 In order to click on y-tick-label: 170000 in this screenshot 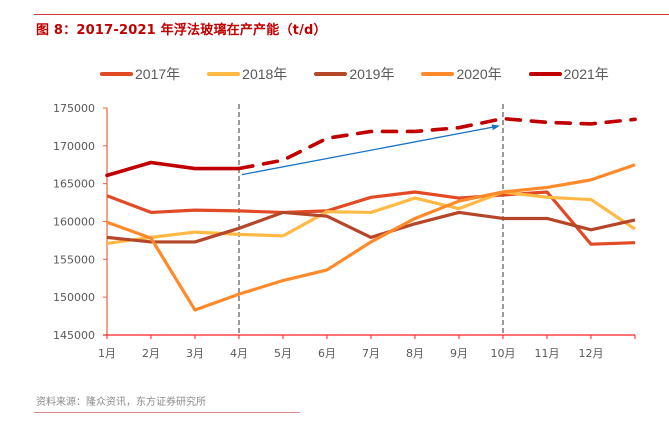, I will do `click(74, 146)`.